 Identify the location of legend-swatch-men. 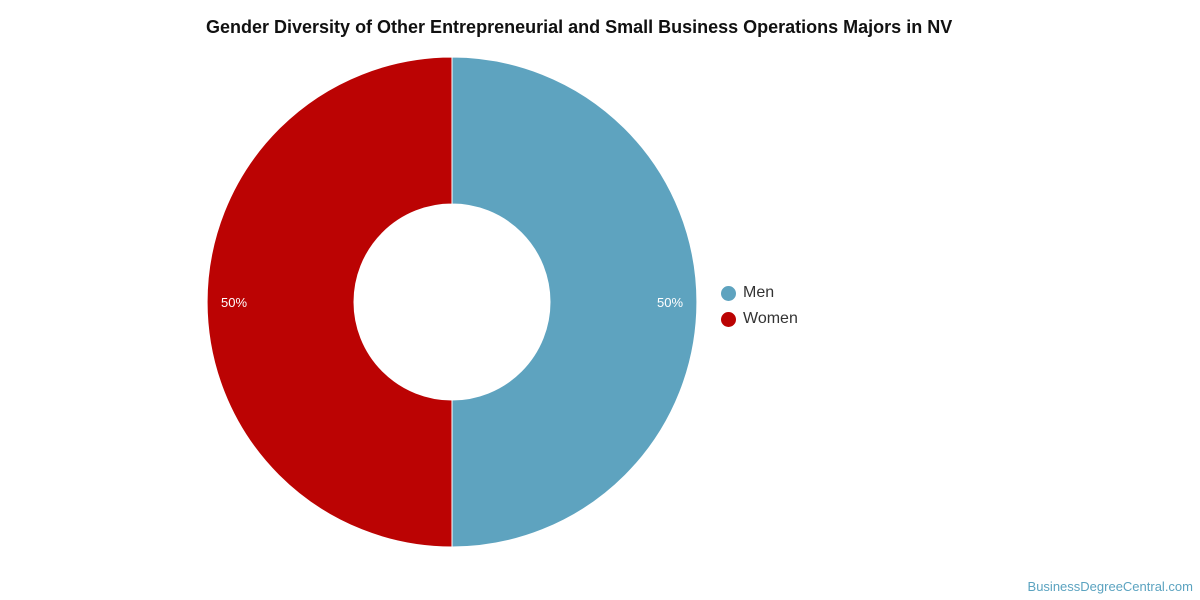
(728, 293).